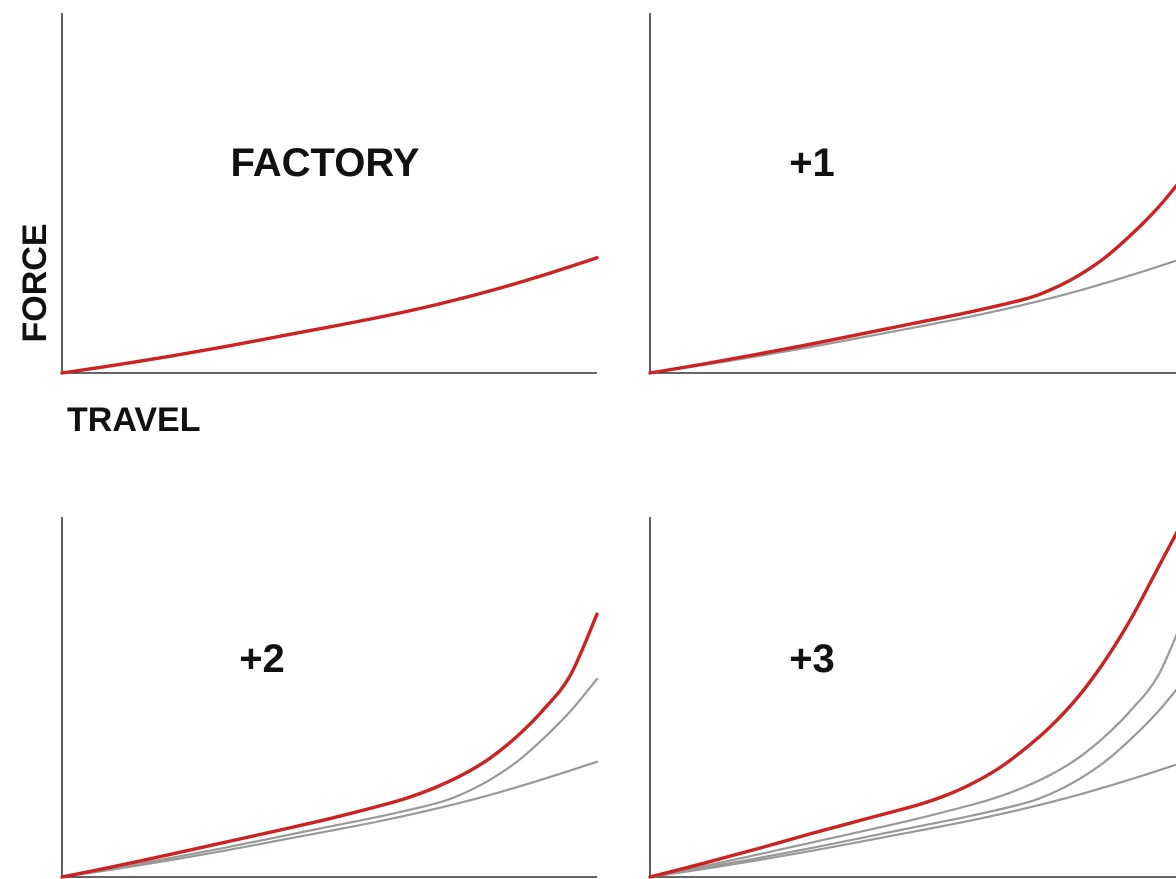 The image size is (1176, 879). I want to click on panel-title: +1, so click(812, 163).